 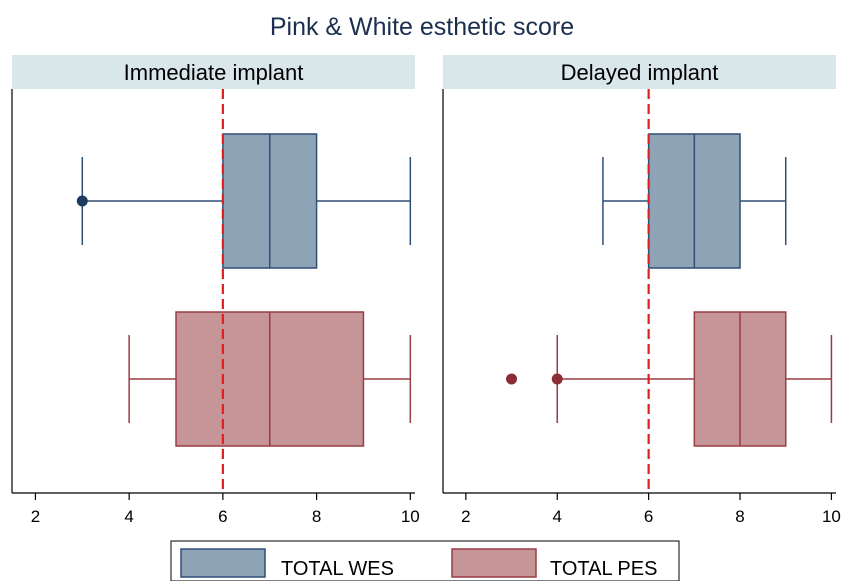 I want to click on legend: TOTAL WES TOTAL PES, so click(x=425, y=560).